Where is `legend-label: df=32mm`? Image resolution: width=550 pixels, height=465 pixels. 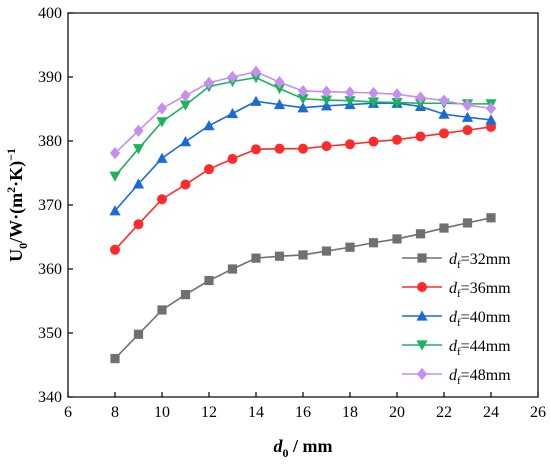 legend-label: df=32mm is located at coordinates (480, 261).